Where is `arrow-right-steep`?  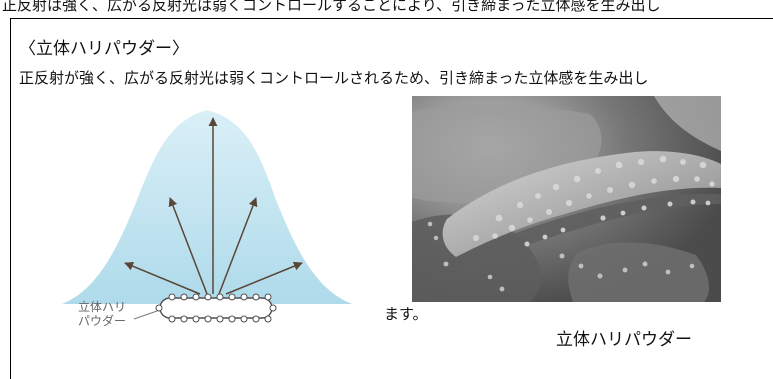 arrow-right-steep is located at coordinates (238, 246).